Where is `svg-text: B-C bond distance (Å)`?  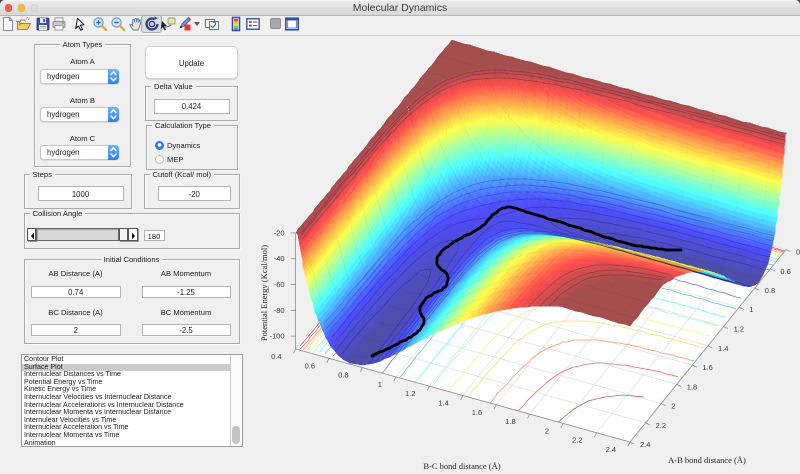 svg-text: B-C bond distance (Å) is located at coordinates (461, 466).